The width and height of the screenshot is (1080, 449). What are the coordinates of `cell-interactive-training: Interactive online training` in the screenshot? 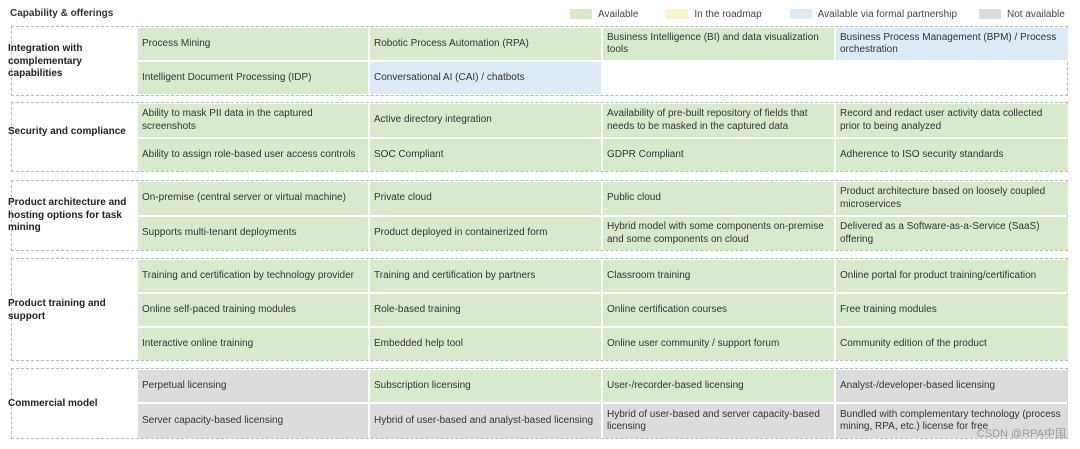 It's located at (253, 344).